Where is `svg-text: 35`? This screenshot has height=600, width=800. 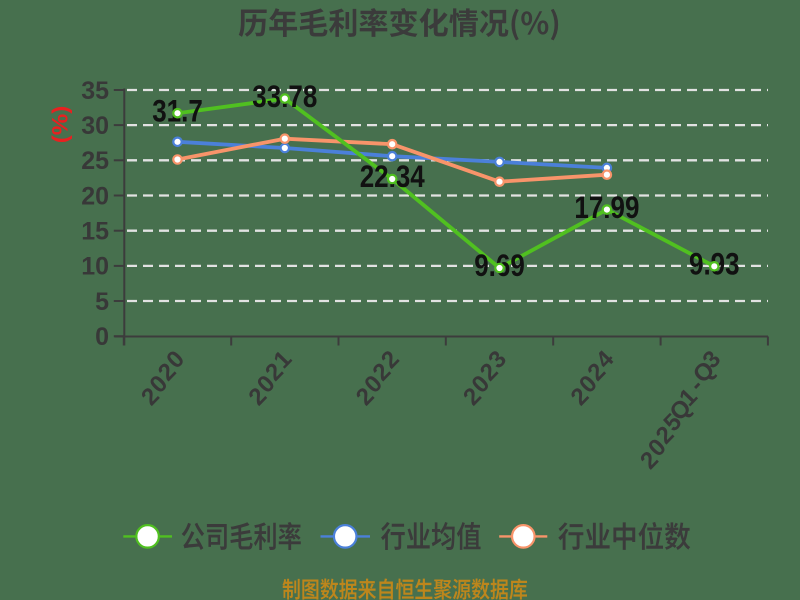 svg-text: 35 is located at coordinates (95, 91).